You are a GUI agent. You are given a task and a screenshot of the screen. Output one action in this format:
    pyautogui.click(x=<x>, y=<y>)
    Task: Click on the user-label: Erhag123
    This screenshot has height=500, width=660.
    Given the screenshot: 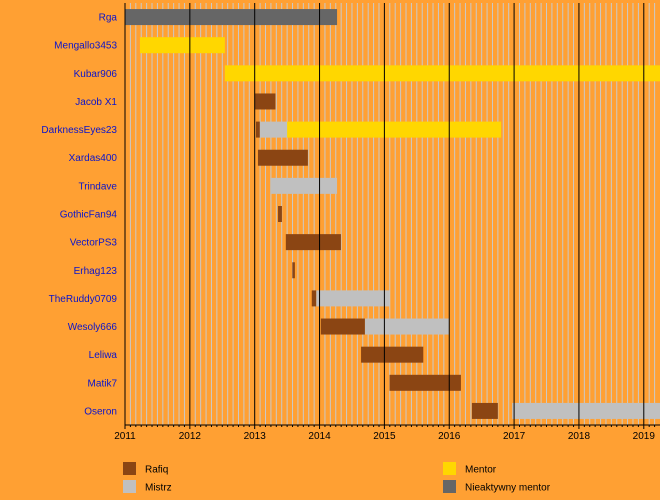 What is the action you would take?
    pyautogui.click(x=96, y=271)
    